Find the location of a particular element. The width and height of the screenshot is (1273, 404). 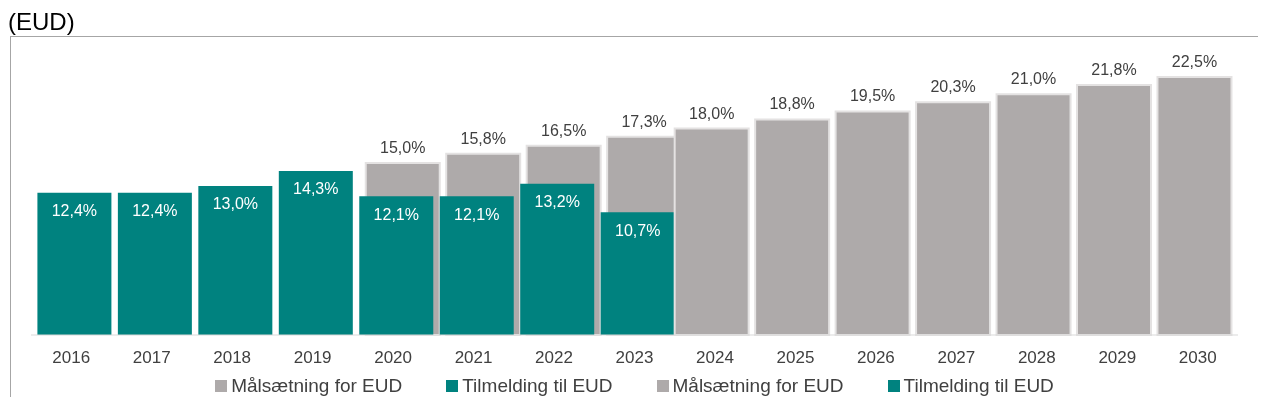

data-label: 18,8% is located at coordinates (792, 104).